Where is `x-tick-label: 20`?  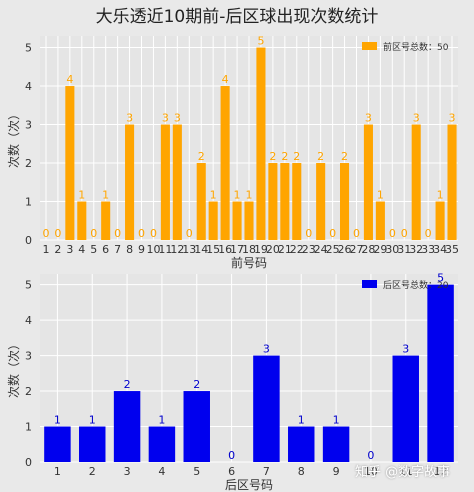
x-tick-label: 20 is located at coordinates (273, 249).